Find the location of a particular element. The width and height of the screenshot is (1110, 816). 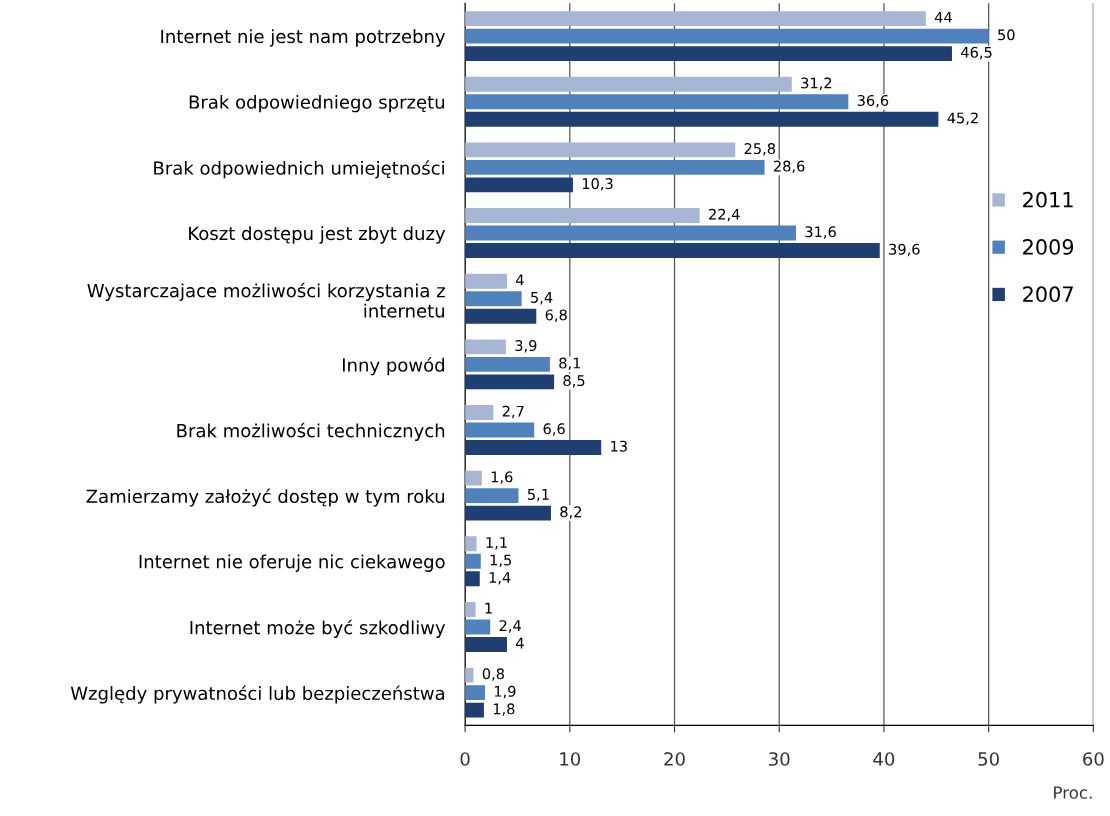

x-axis-title: Proc. is located at coordinates (1073, 792).